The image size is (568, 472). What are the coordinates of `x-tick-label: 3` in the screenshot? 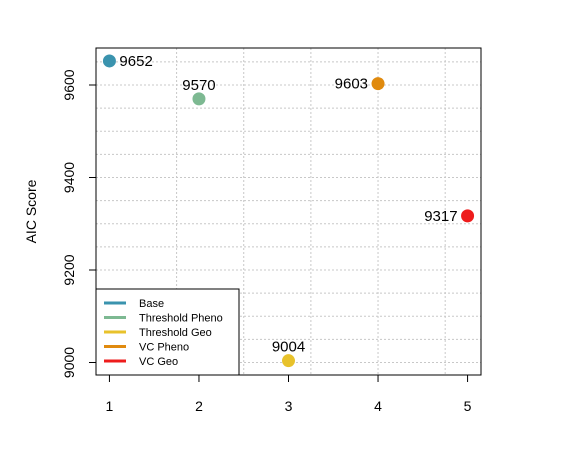 It's located at (289, 406).